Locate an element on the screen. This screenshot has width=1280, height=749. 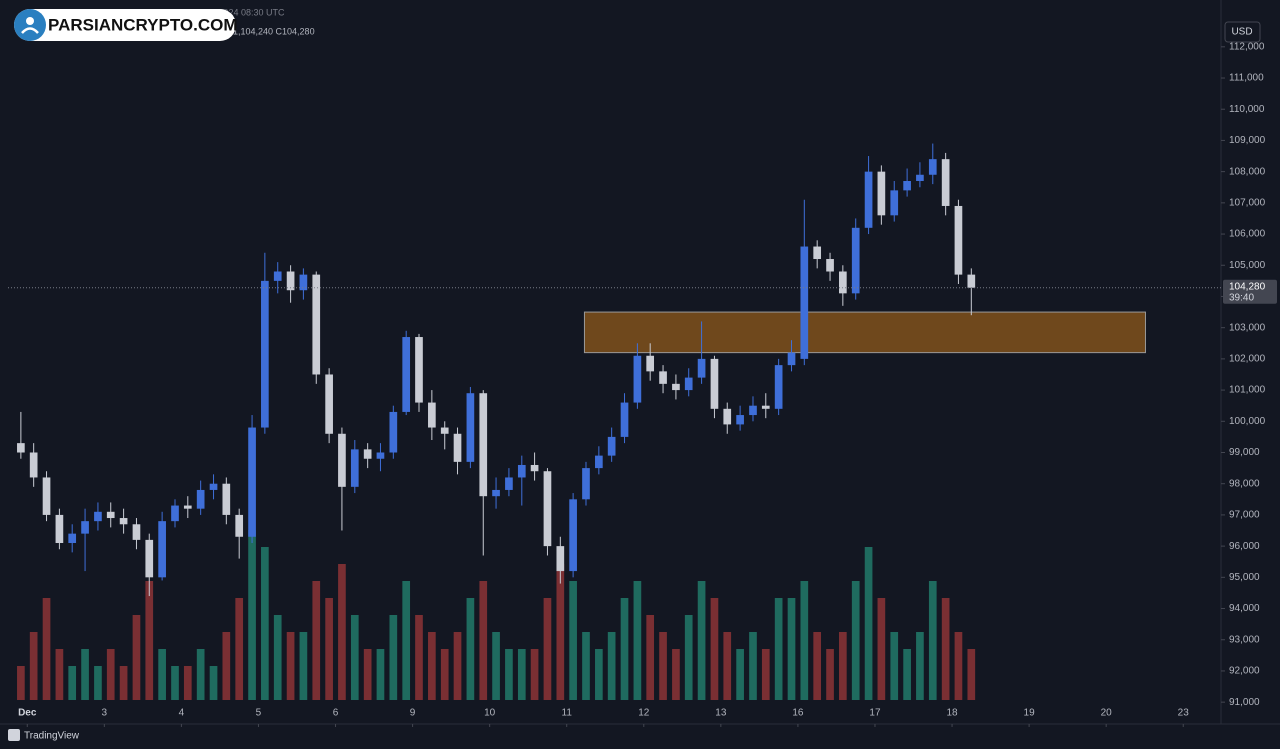
y-tick-label: 108,000 is located at coordinates (1247, 171).